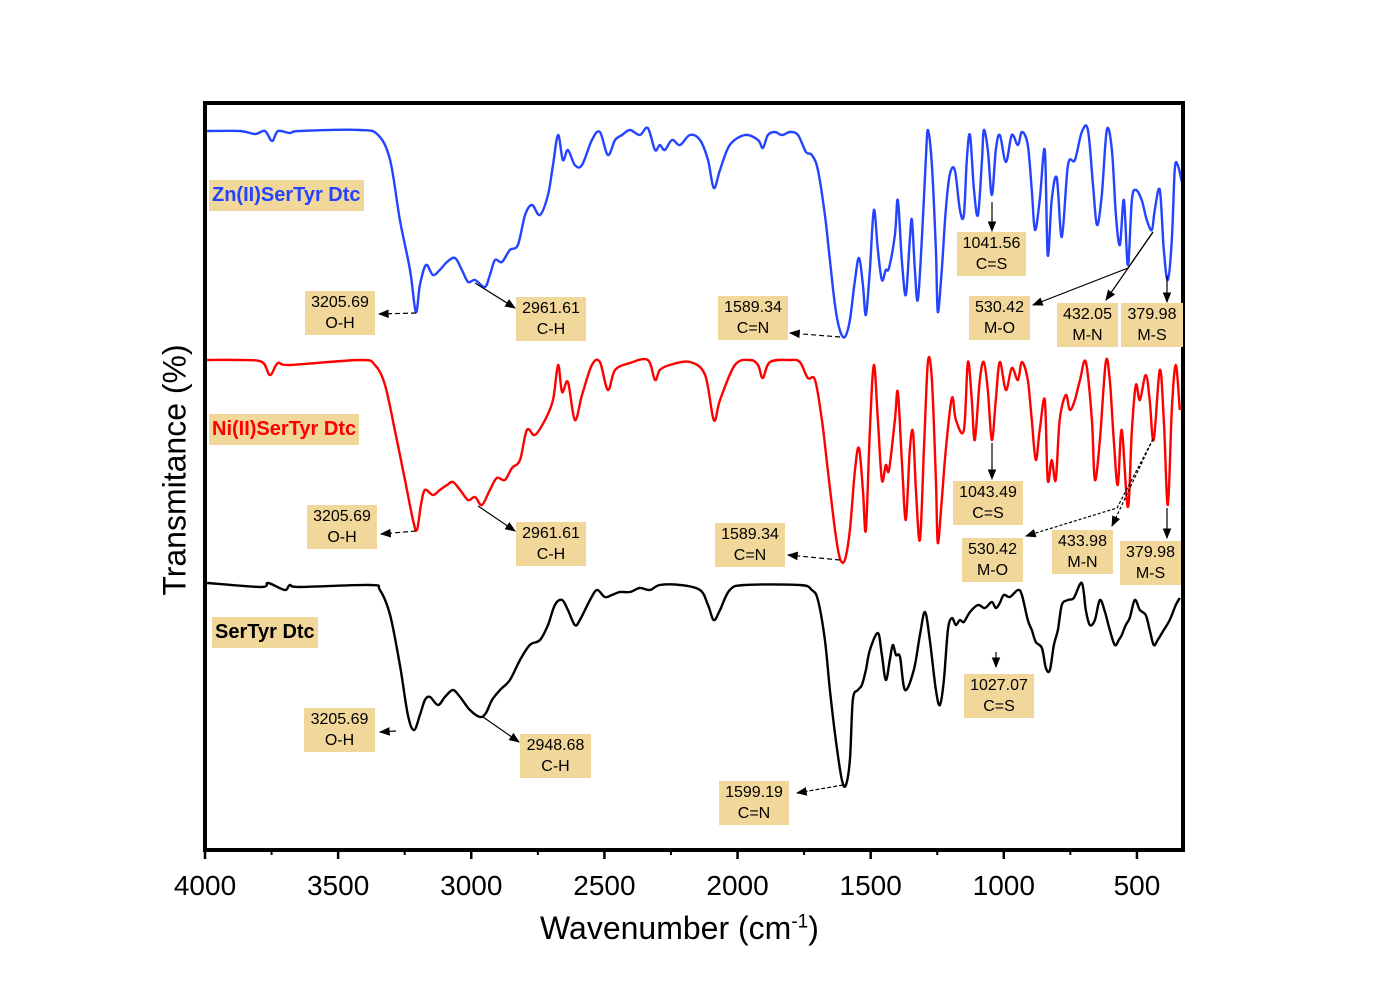 The image size is (1375, 991). Describe the element at coordinates (754, 792) in the screenshot. I see `annotation-value: 1599.19` at that location.